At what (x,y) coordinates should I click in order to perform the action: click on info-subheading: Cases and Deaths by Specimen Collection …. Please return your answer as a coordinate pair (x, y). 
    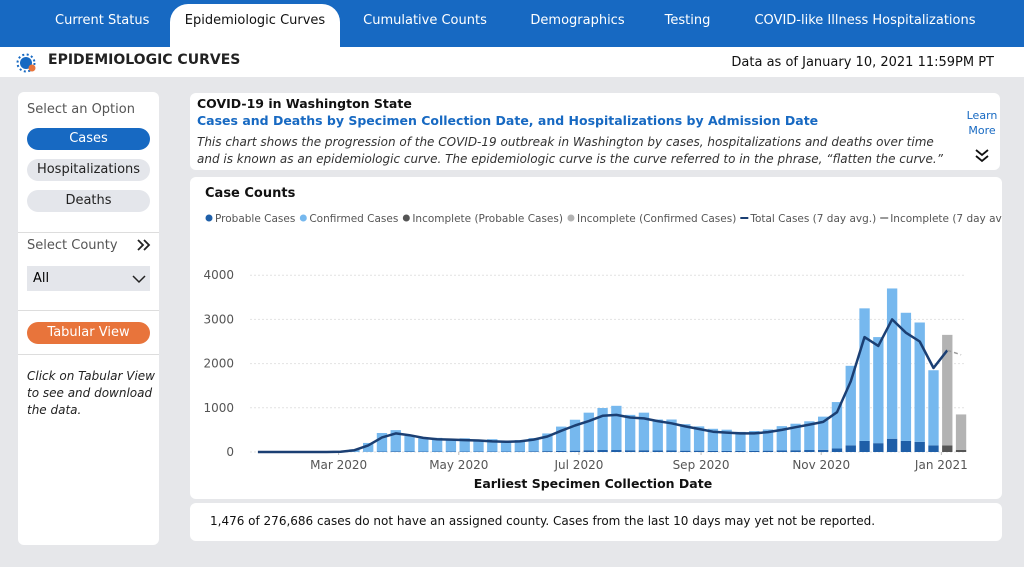
    Looking at the image, I should click on (508, 120).